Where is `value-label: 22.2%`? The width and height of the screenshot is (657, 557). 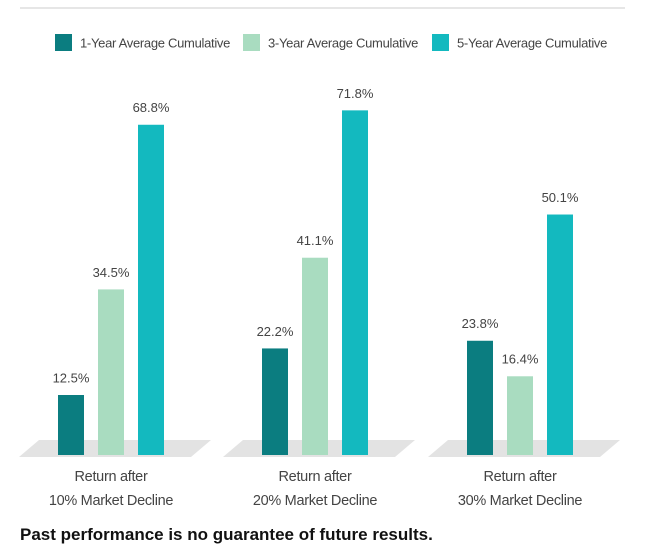 value-label: 22.2% is located at coordinates (275, 331).